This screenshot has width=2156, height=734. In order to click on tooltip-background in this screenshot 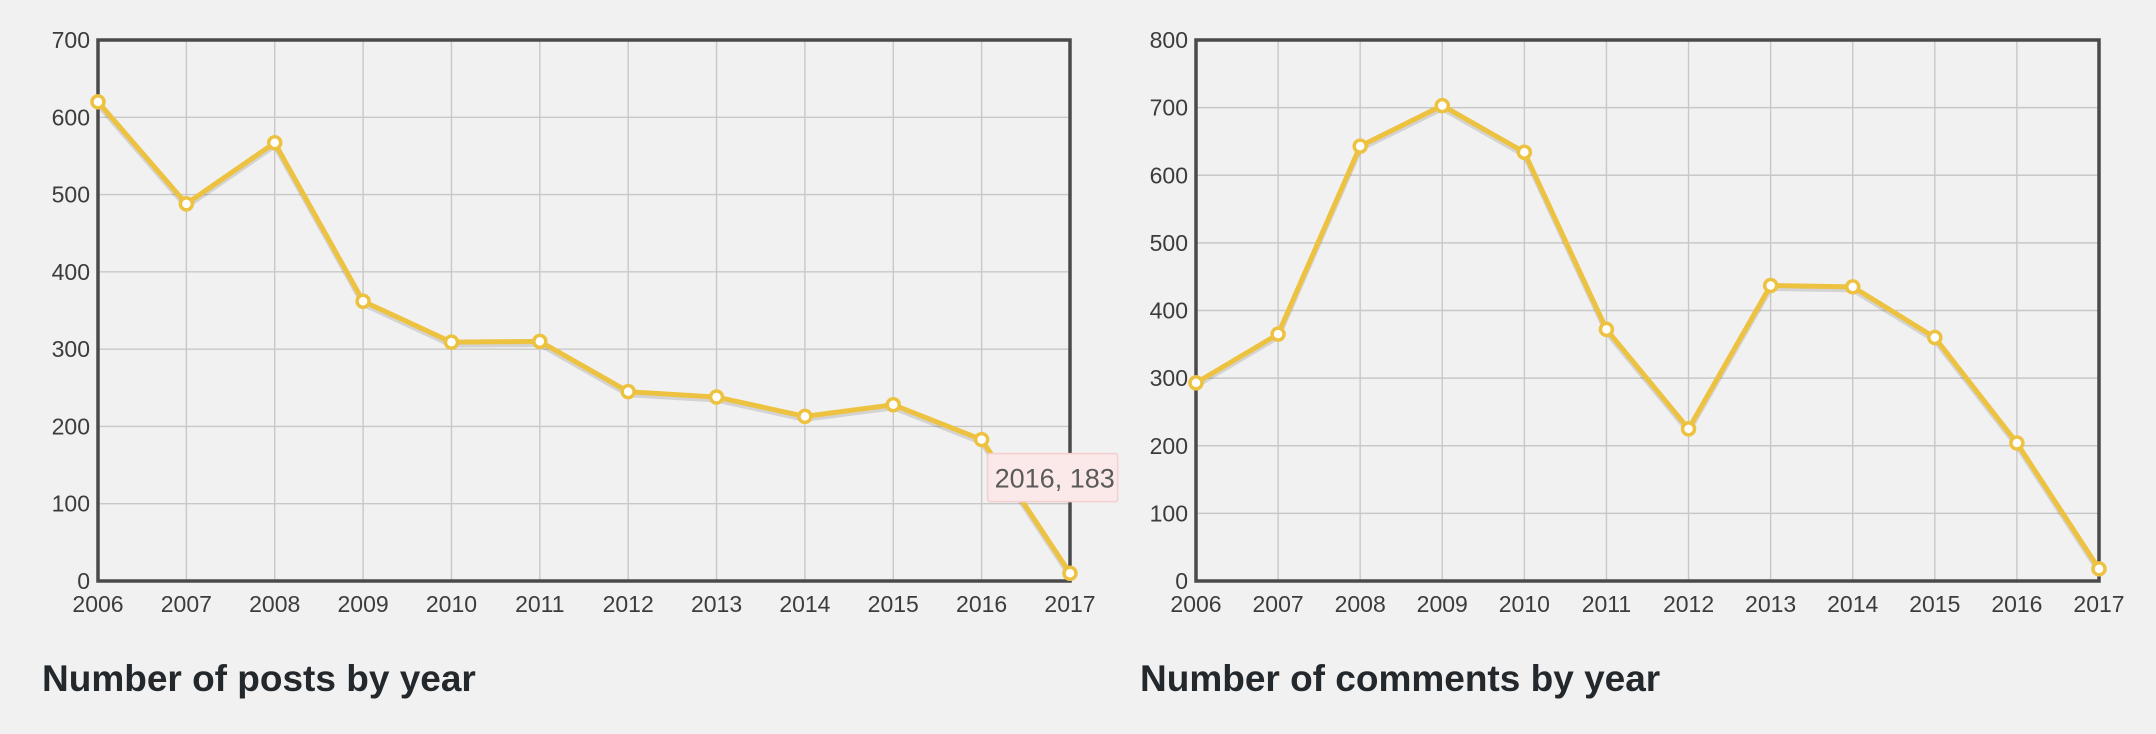, I will do `click(1052, 477)`.